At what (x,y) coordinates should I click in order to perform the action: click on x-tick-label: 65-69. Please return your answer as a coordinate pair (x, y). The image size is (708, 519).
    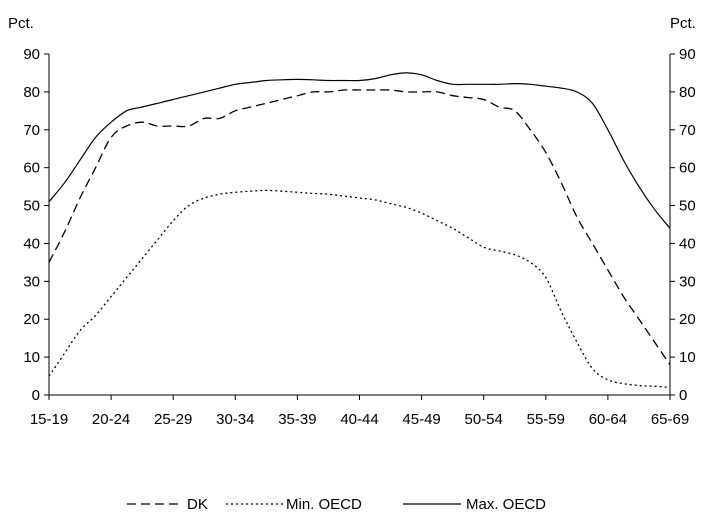
    Looking at the image, I should click on (670, 419).